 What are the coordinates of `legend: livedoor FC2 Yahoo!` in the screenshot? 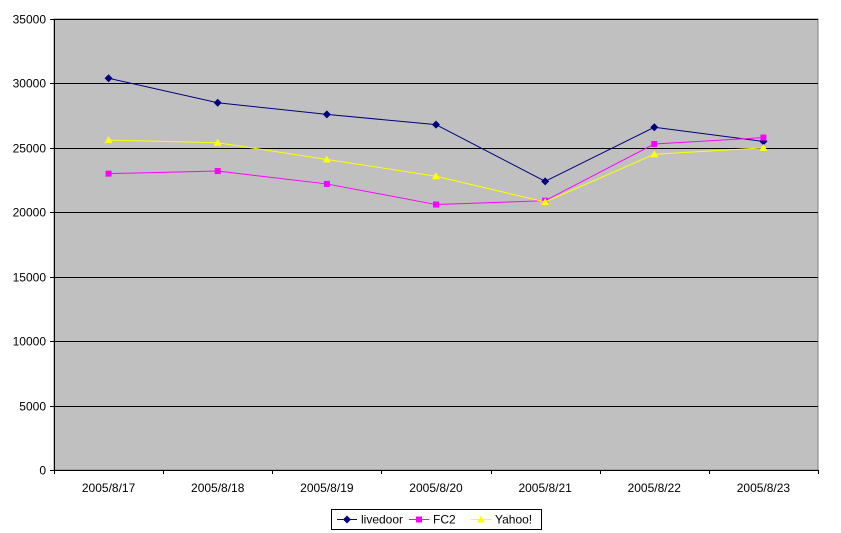 It's located at (436, 519).